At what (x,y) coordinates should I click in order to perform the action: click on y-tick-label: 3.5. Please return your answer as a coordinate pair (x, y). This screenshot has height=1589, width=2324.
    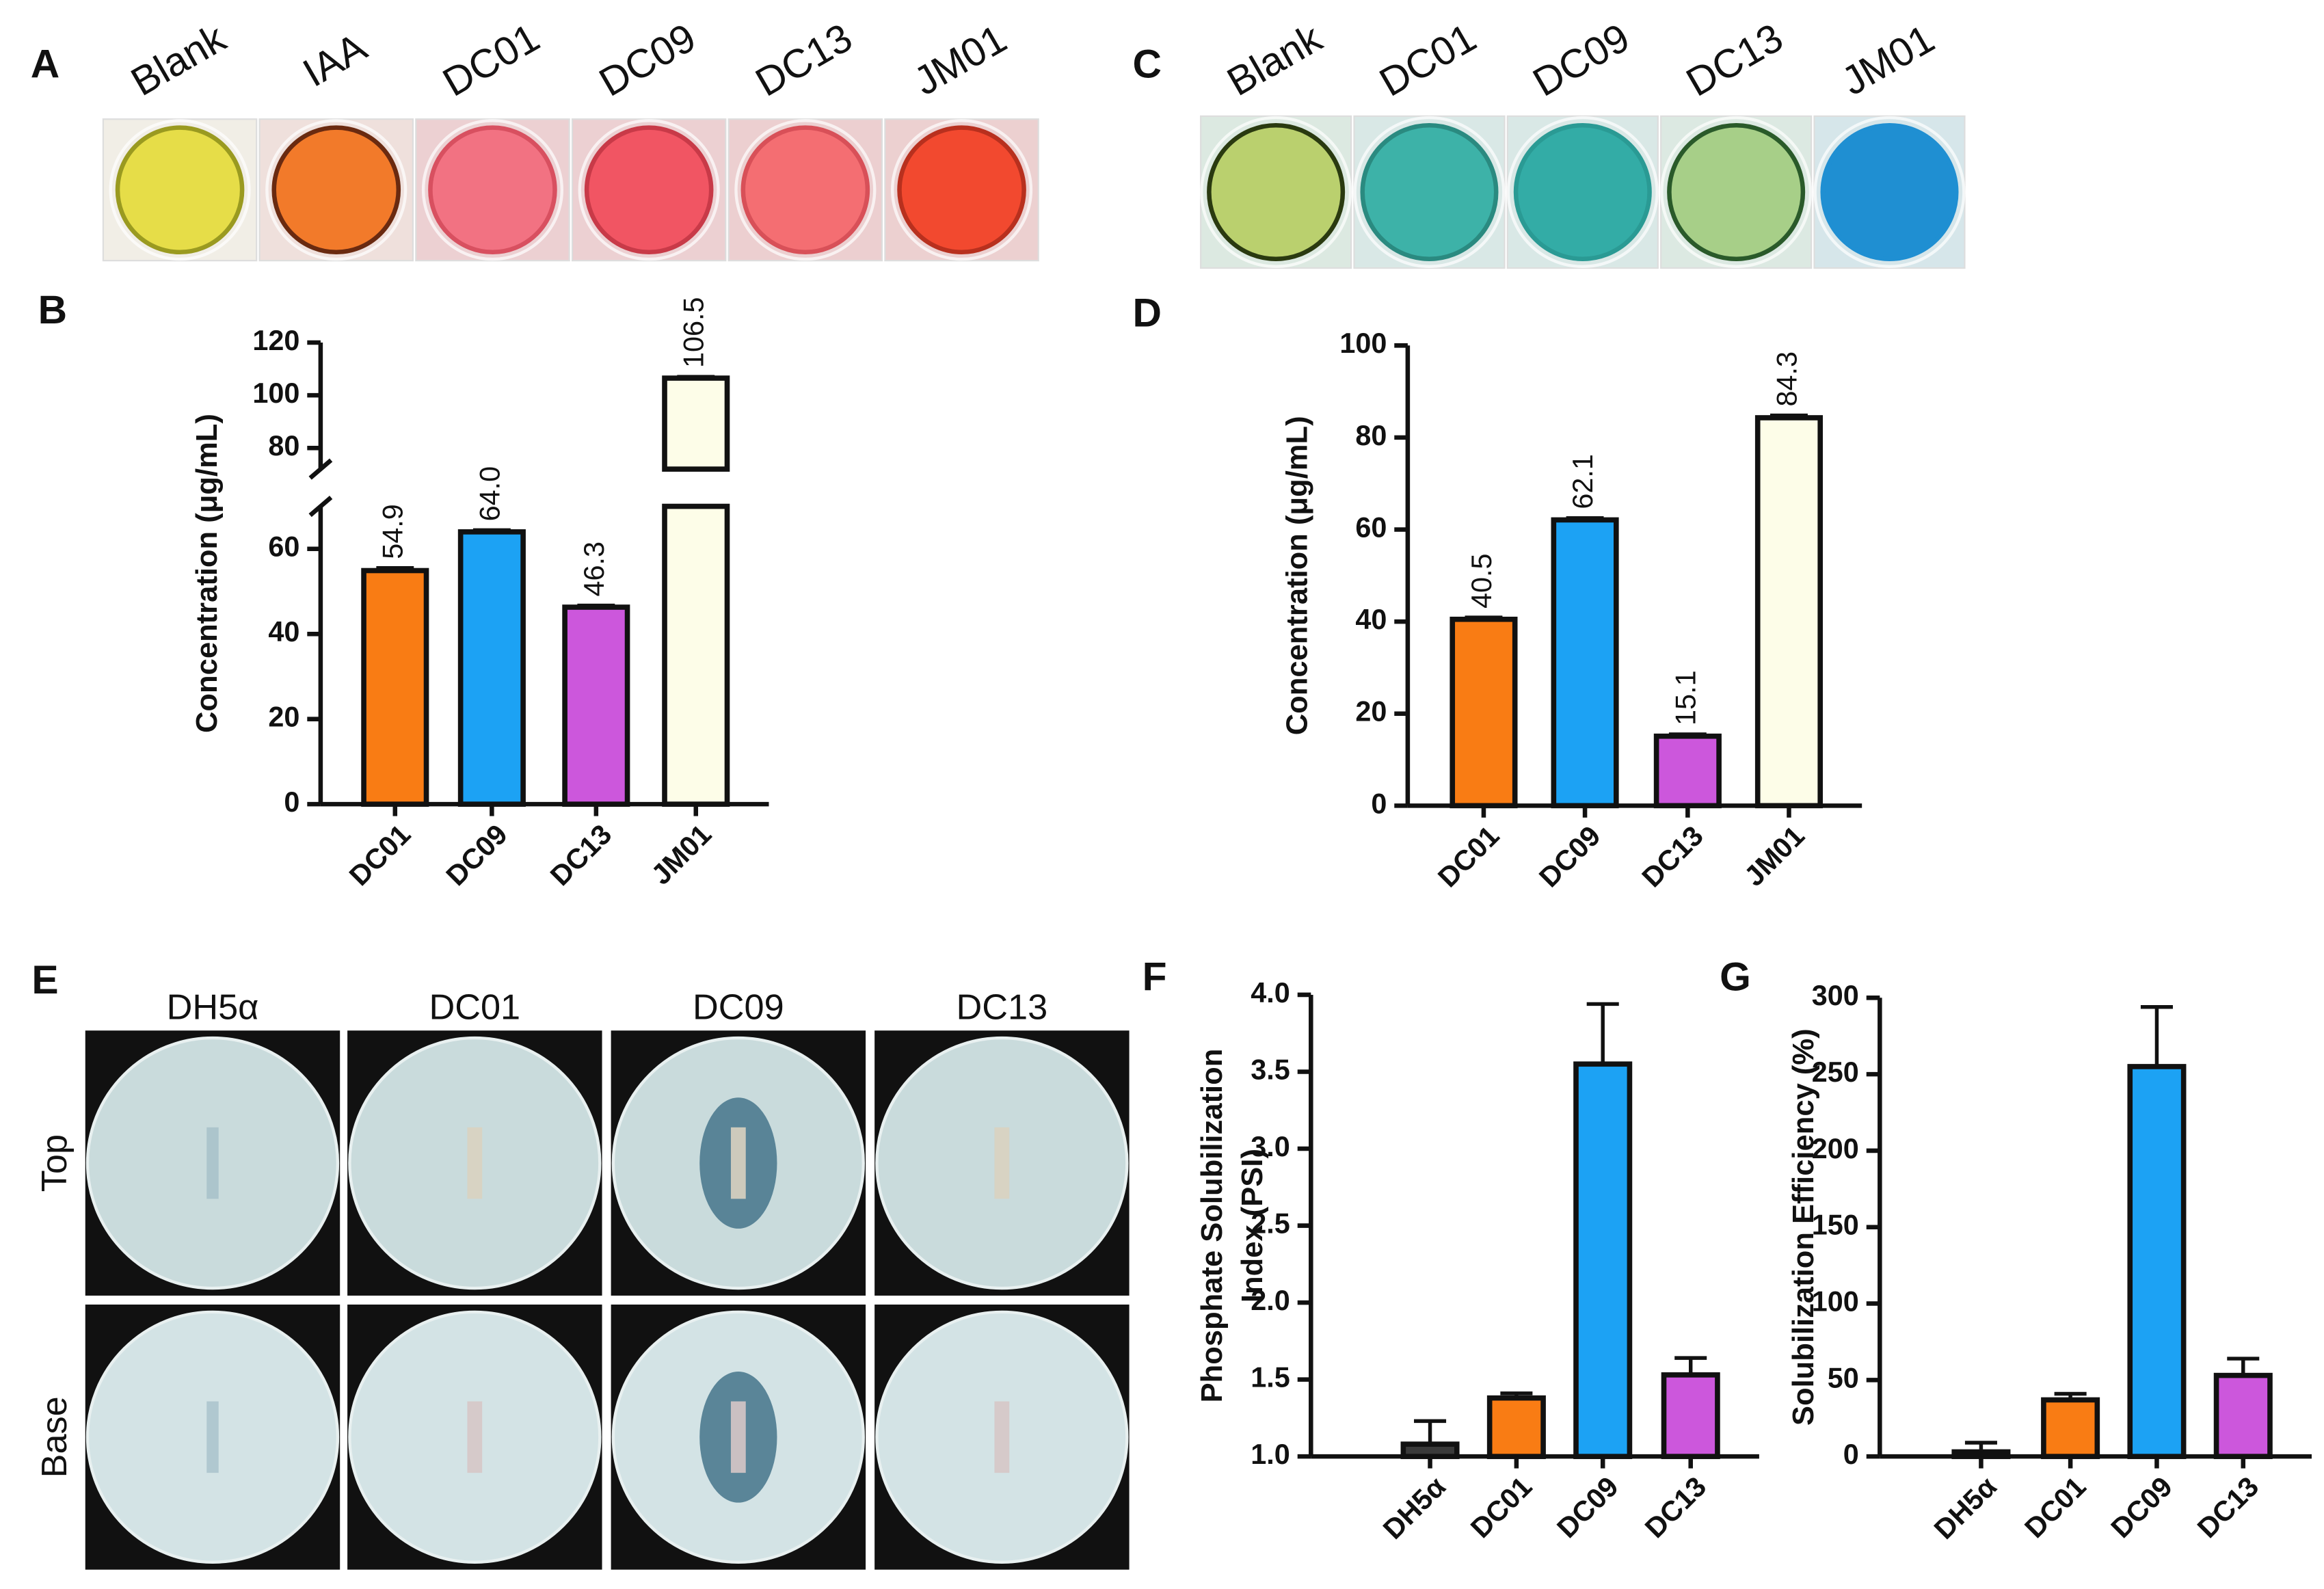
    Looking at the image, I should click on (1270, 1069).